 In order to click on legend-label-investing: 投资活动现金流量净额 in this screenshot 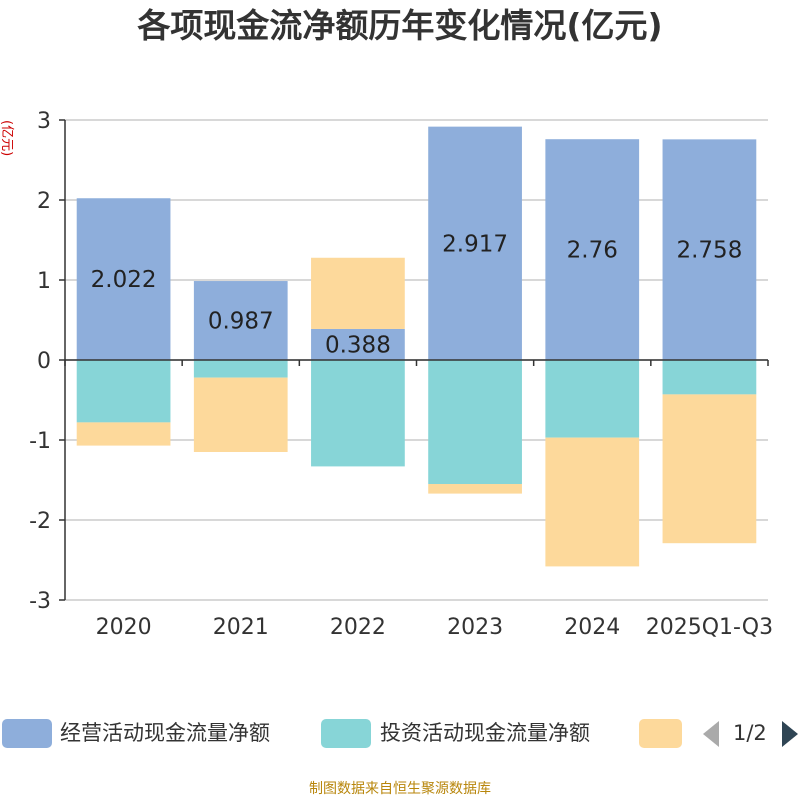, I will do `click(485, 733)`.